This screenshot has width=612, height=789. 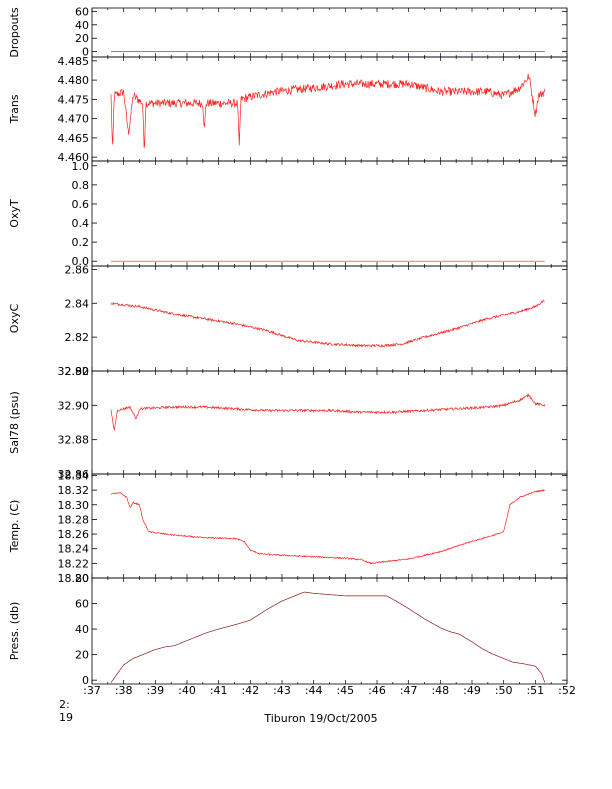 I want to click on x-tick-label: :40, so click(x=187, y=690).